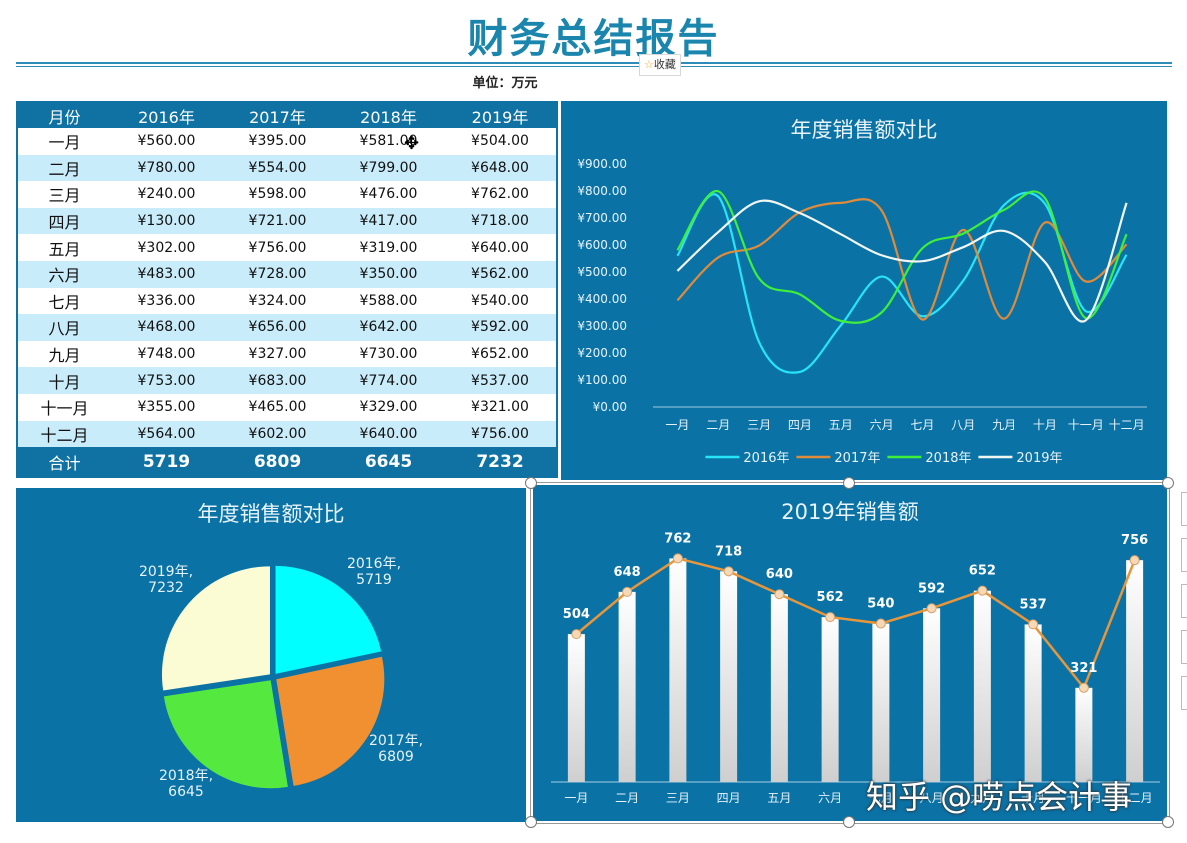  What do you see at coordinates (882, 425) in the screenshot?
I see `x-tick-label: 六月` at bounding box center [882, 425].